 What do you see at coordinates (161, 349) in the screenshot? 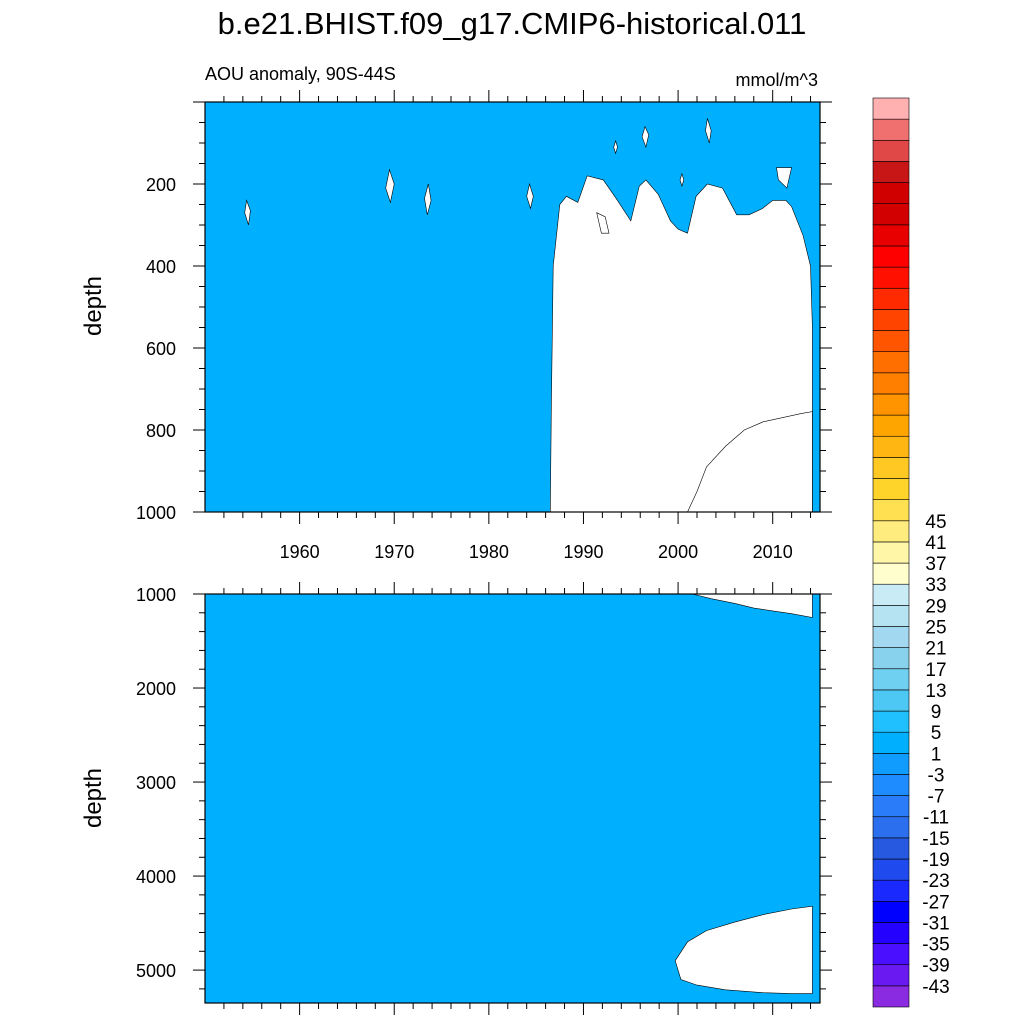
I see `upper-y-tick-label: 600` at bounding box center [161, 349].